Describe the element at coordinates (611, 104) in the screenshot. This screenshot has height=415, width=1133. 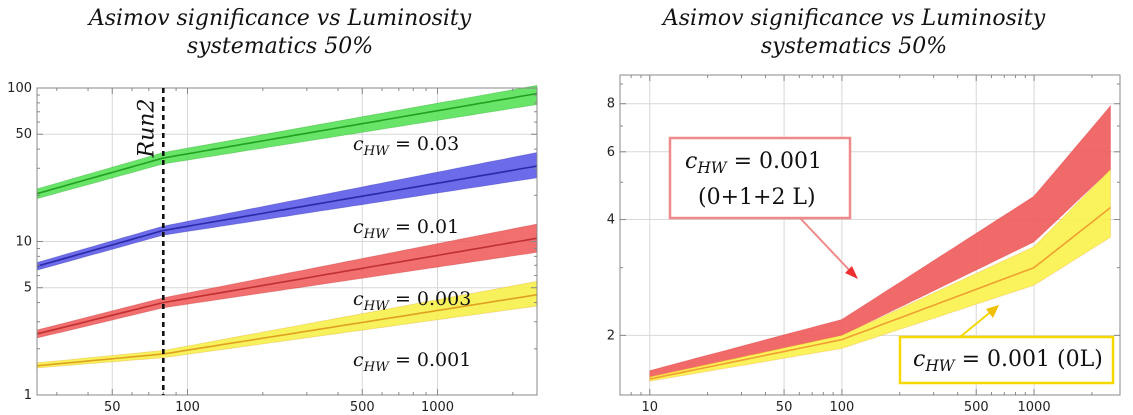
I see `y-tick-label-3: 8` at that location.